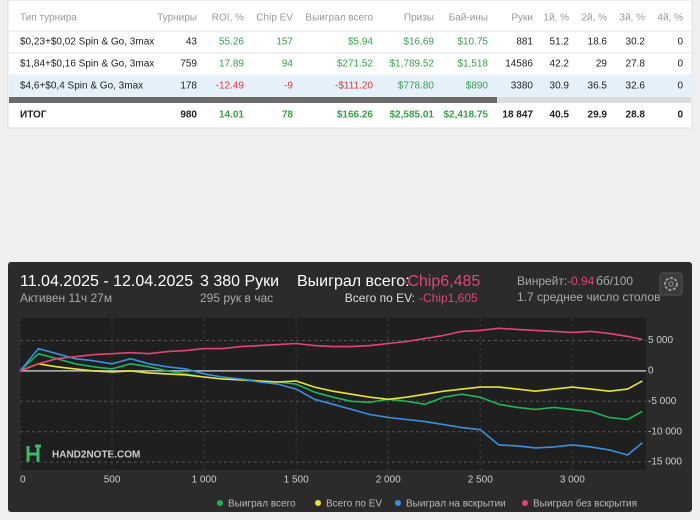 The width and height of the screenshot is (700, 520). Describe the element at coordinates (680, 115) in the screenshot. I see `total-cell: 0` at that location.